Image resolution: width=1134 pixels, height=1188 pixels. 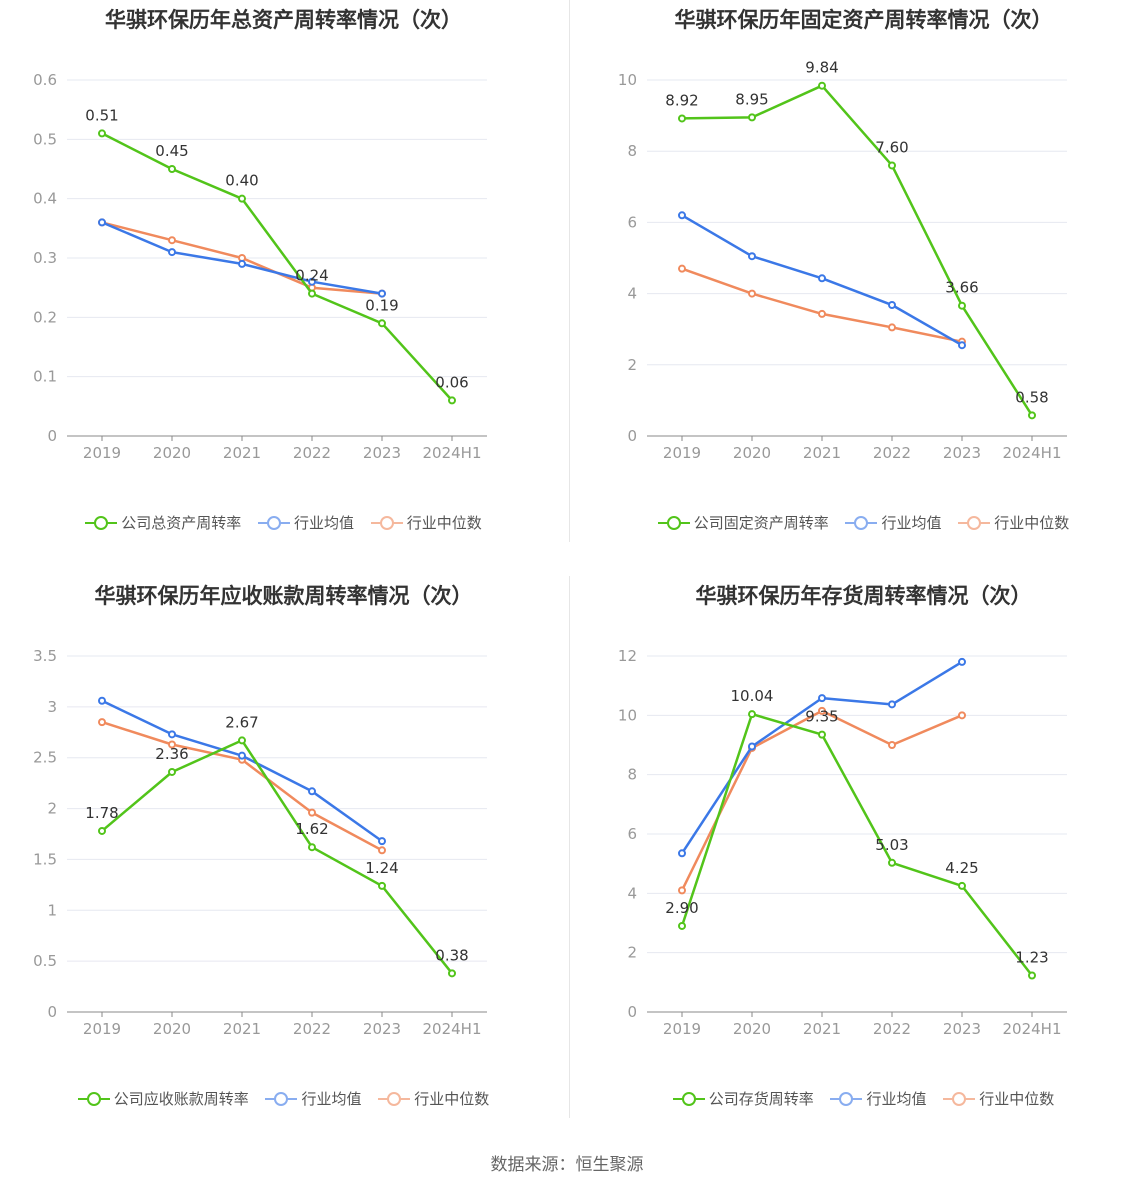 What do you see at coordinates (52, 910) in the screenshot?
I see `y-tick-label: 1` at bounding box center [52, 910].